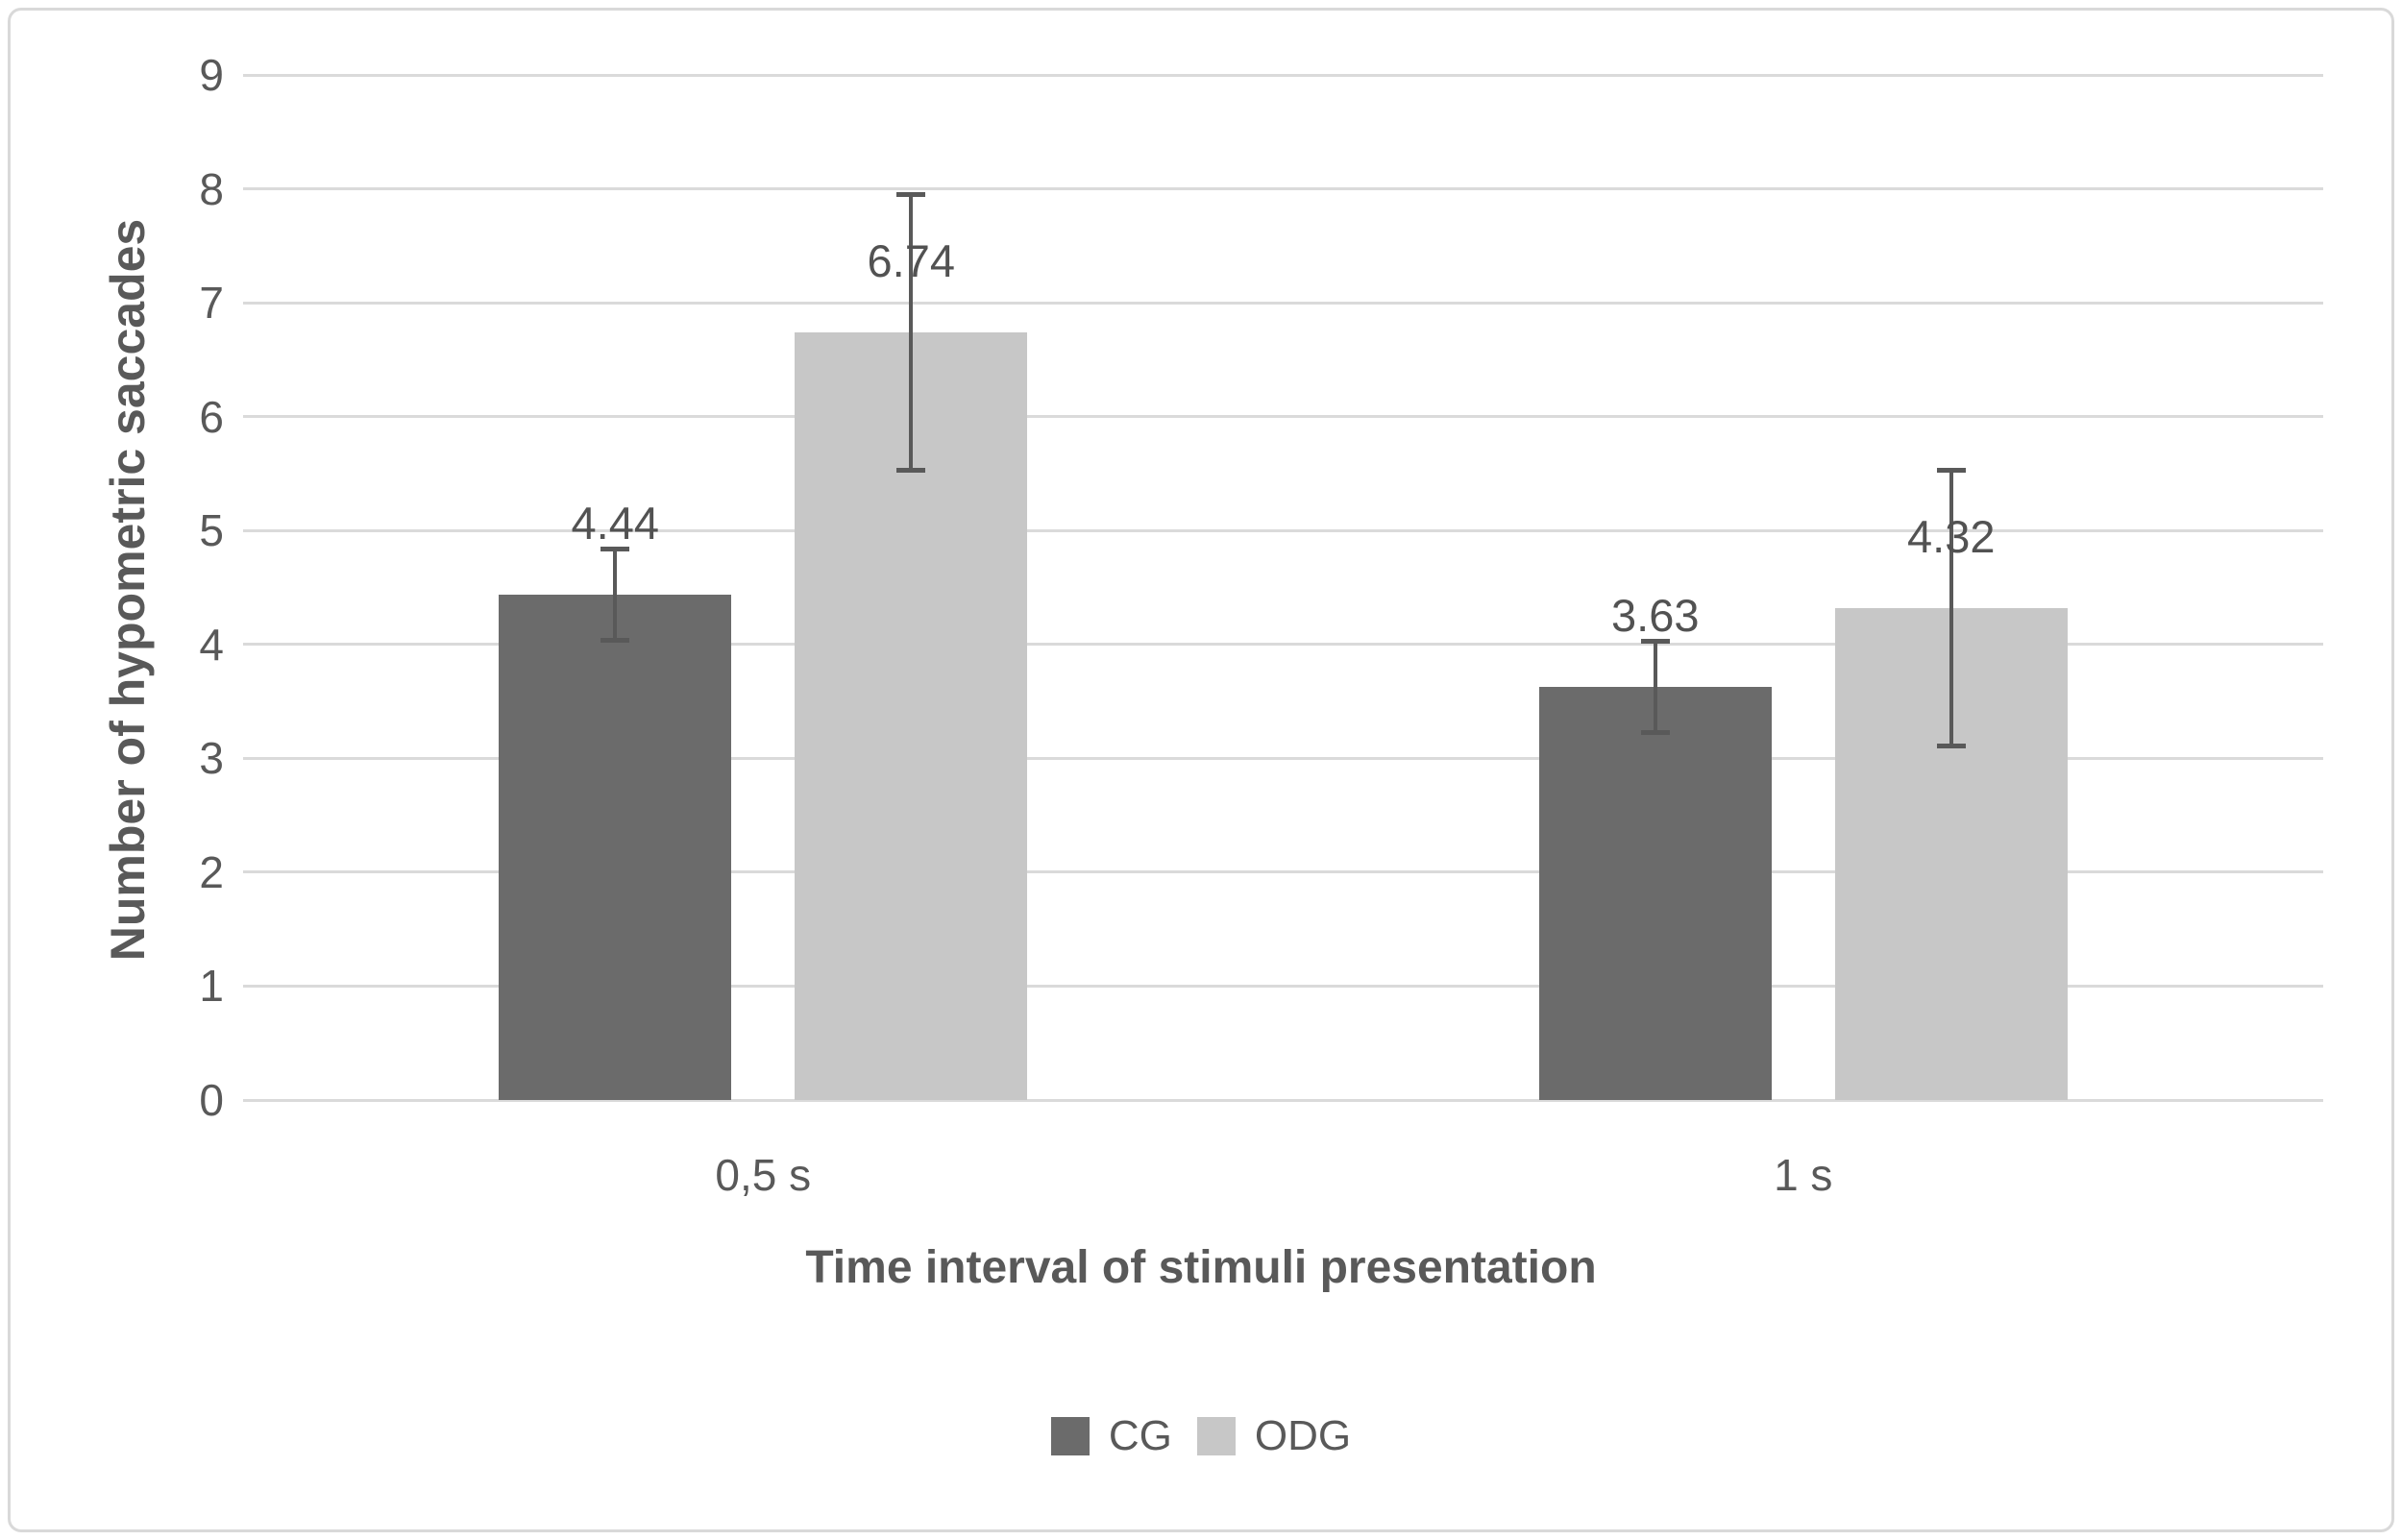  What do you see at coordinates (1803, 1175) in the screenshot?
I see `category-label: 1 s` at bounding box center [1803, 1175].